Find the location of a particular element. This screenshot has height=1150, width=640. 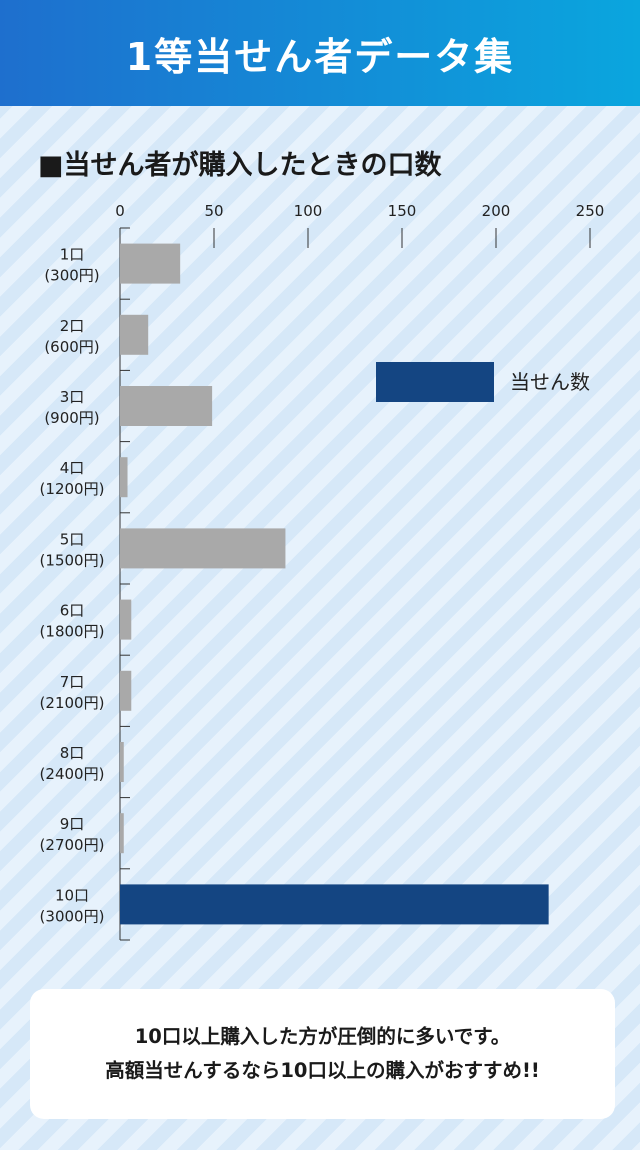

legend-label: 当せん数 is located at coordinates (550, 382).